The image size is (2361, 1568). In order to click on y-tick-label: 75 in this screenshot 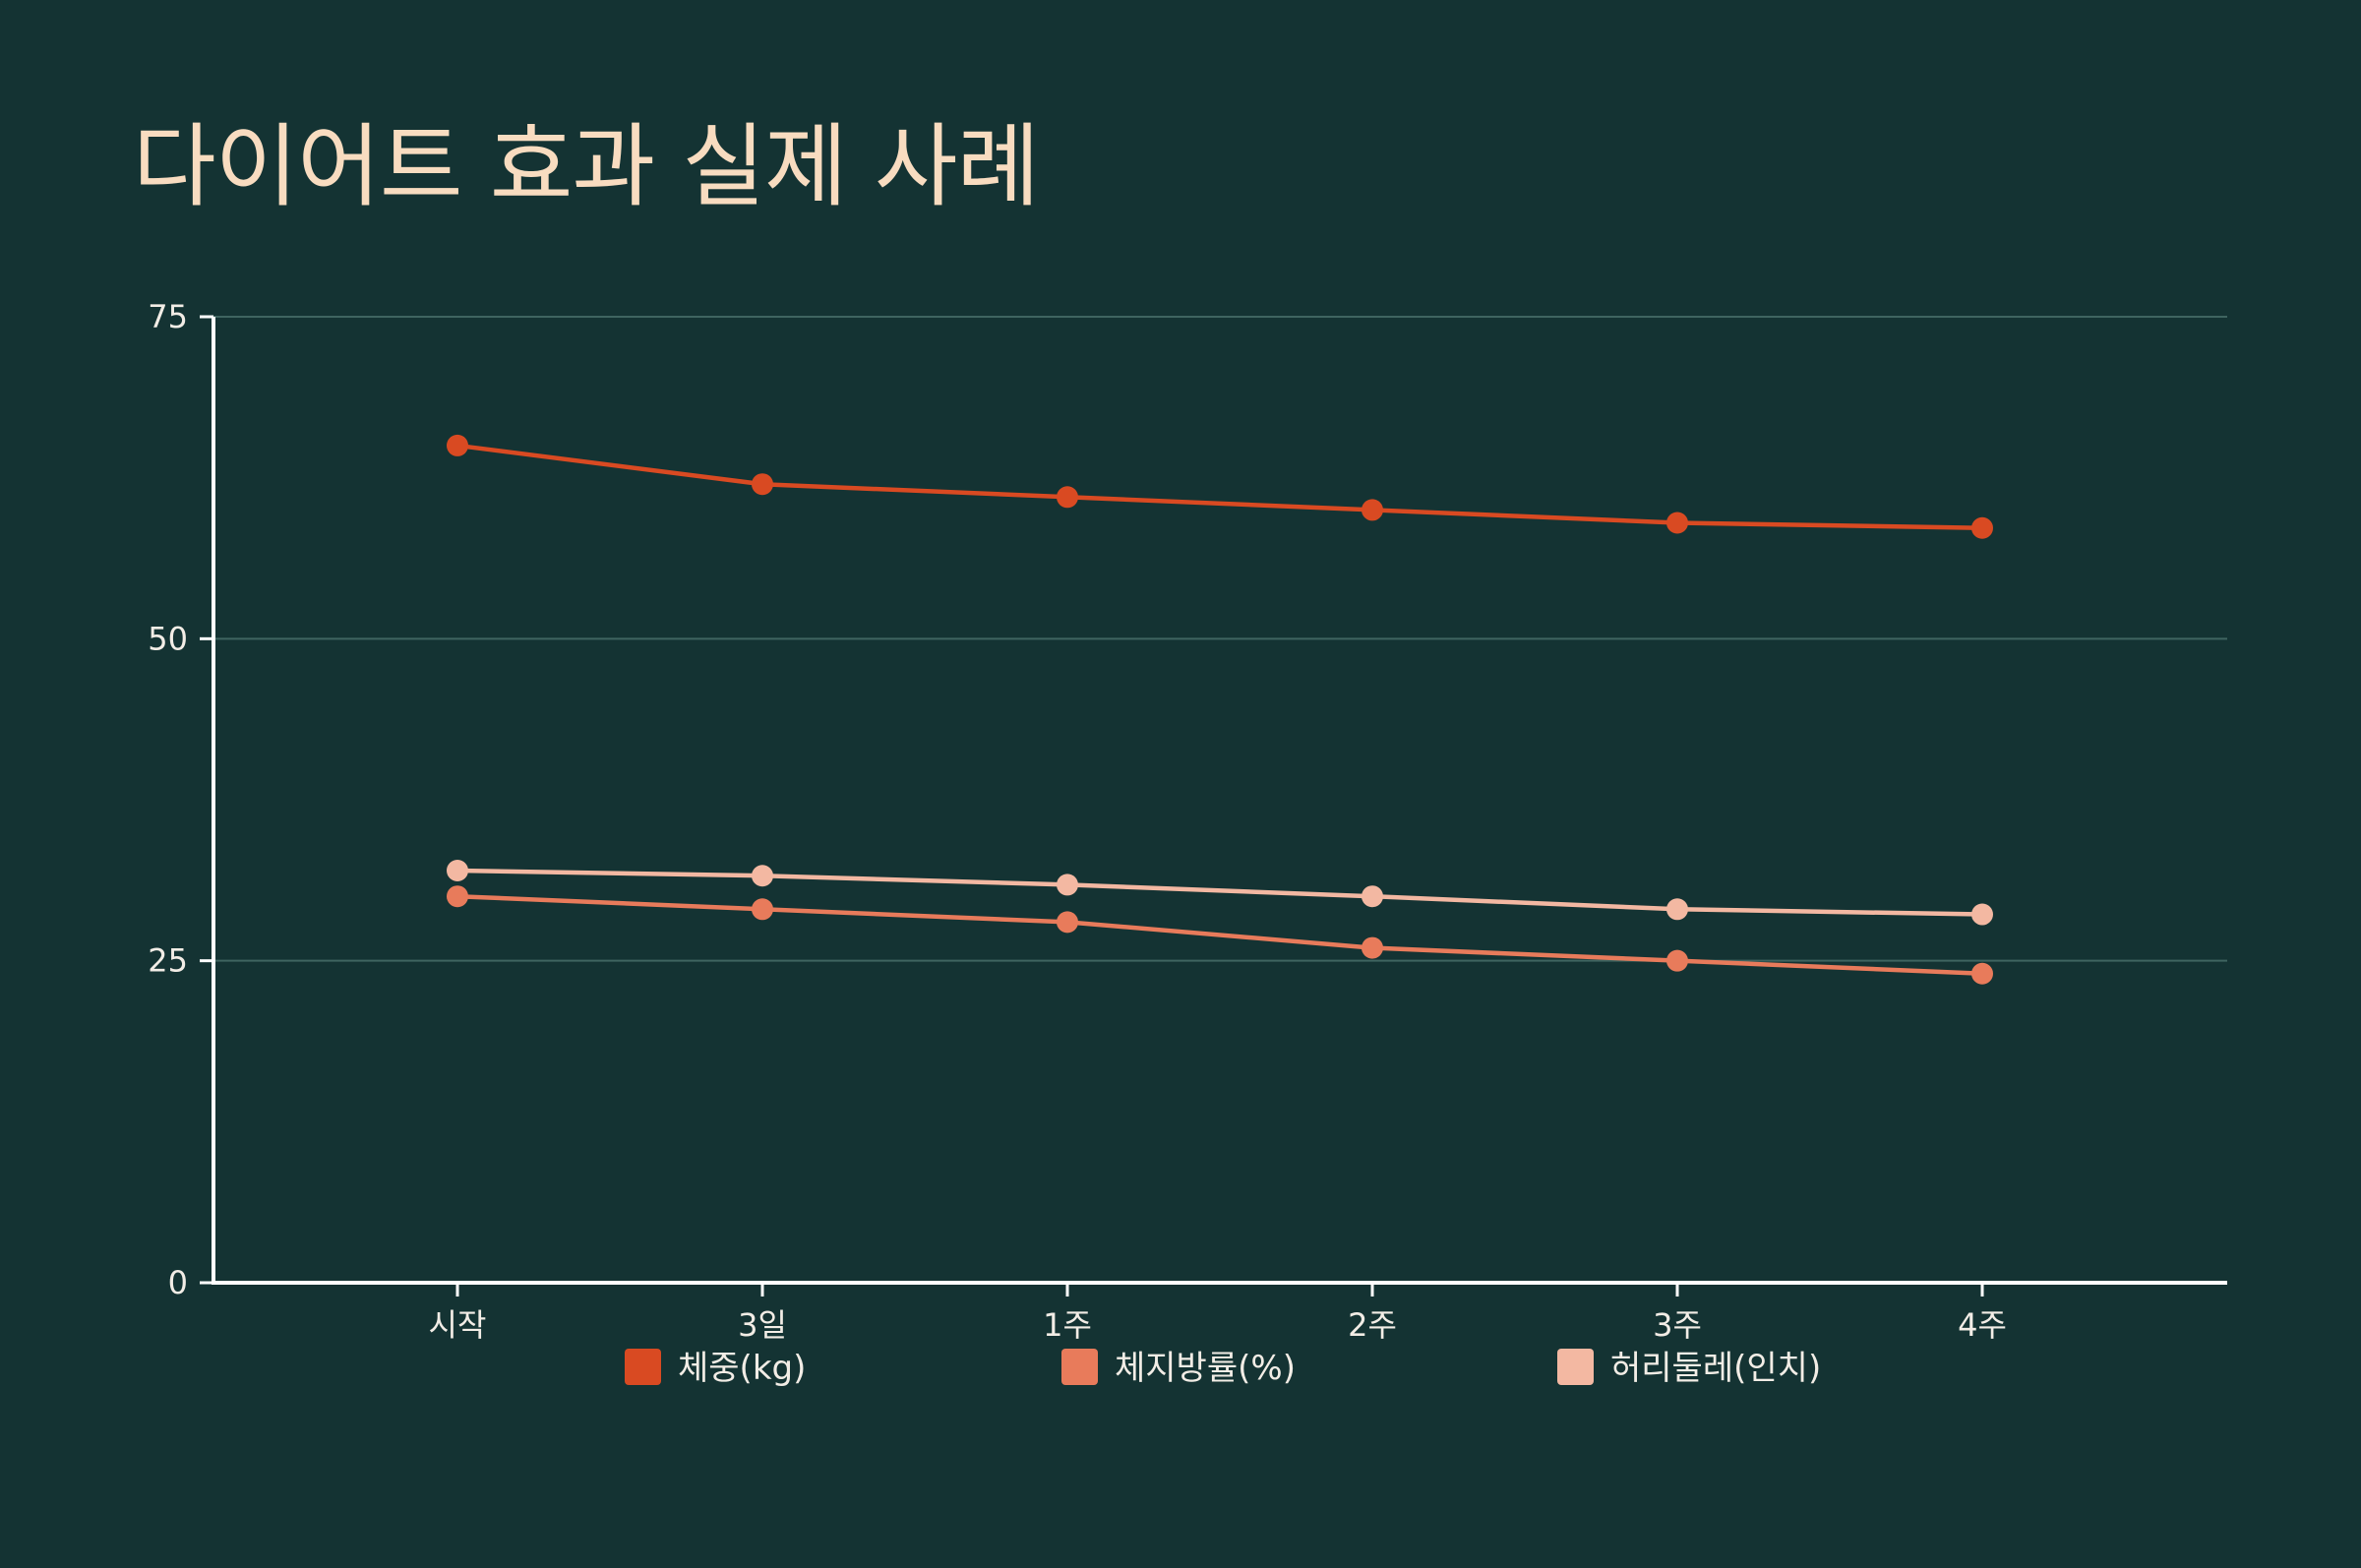, I will do `click(168, 316)`.